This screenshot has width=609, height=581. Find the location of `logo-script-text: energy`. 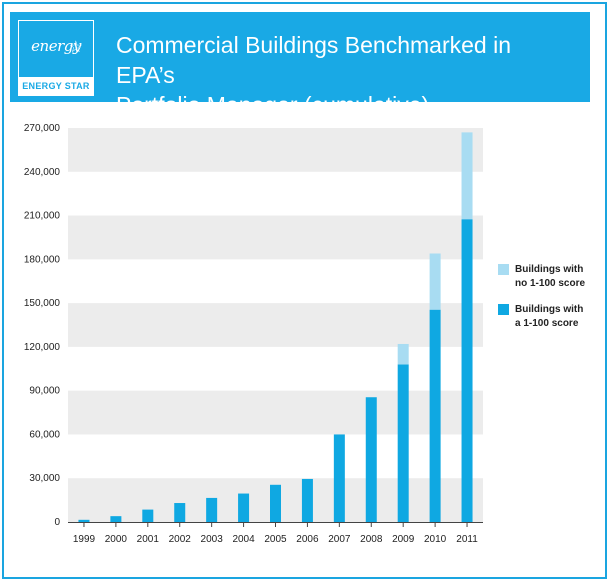

logo-script-text: energy is located at coordinates (56, 46).